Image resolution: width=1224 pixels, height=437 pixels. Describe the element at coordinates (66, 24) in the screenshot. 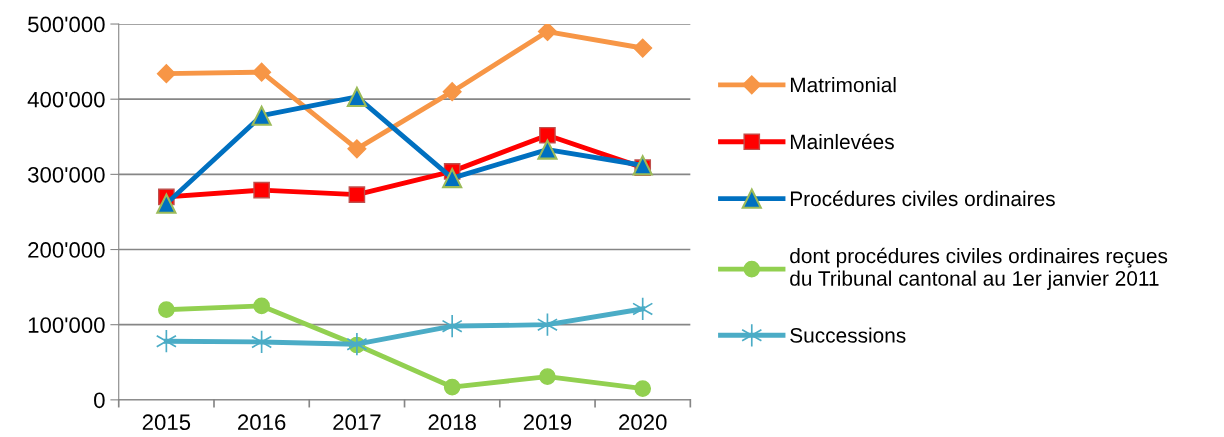

I see `y-tick-label: 500'000` at that location.